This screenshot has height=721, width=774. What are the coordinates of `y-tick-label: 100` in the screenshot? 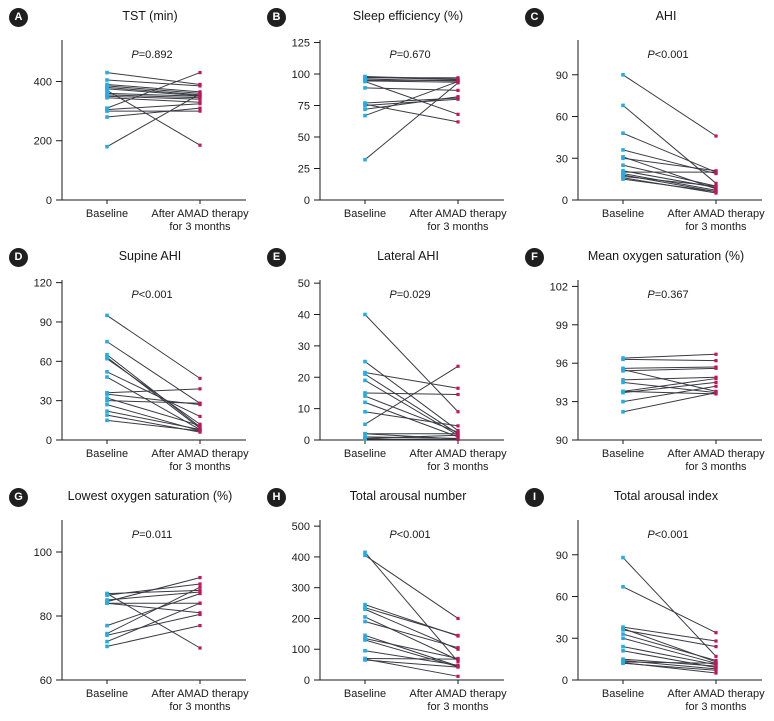 It's located at (43, 553).